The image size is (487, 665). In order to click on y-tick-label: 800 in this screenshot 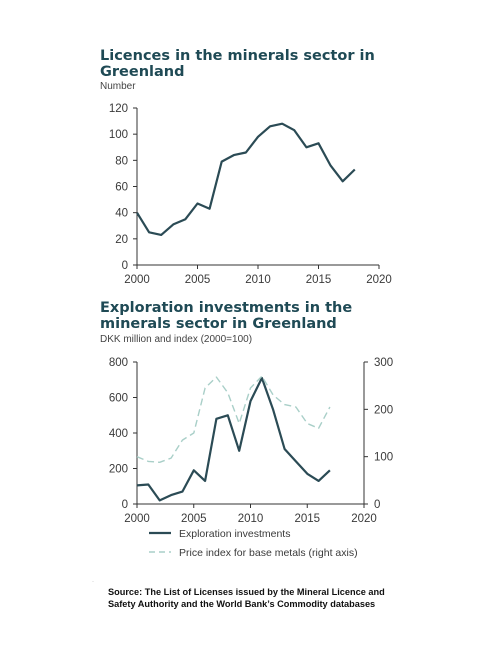, I will do `click(118, 363)`.